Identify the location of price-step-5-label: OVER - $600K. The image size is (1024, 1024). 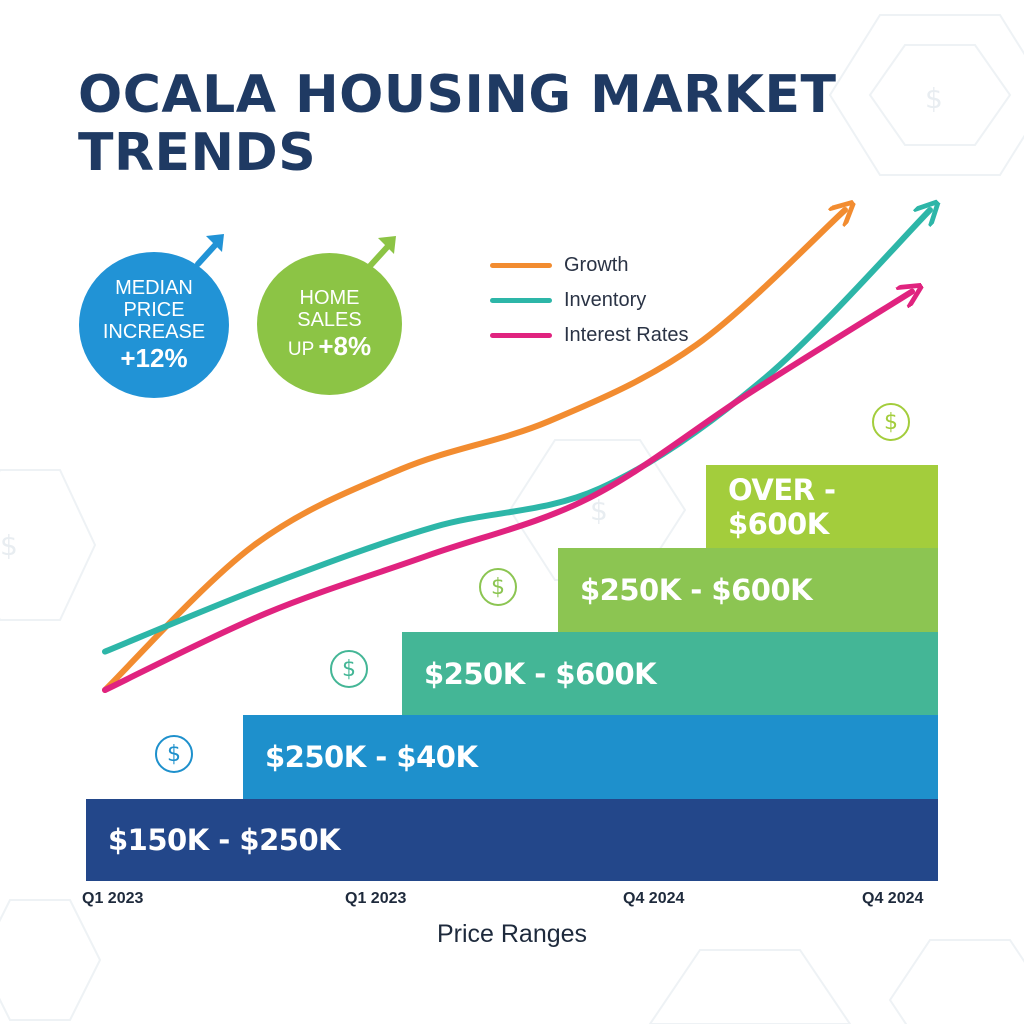
(782, 506).